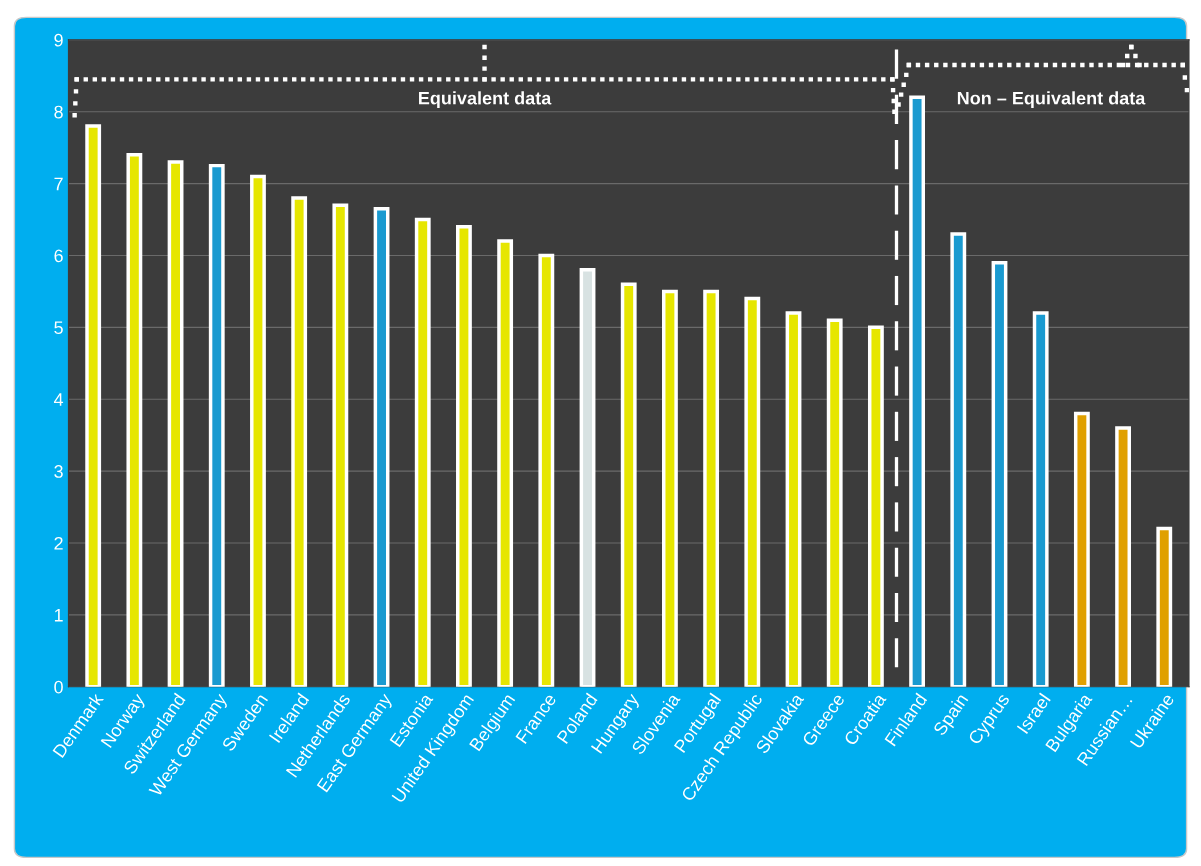 The image size is (1201, 866). What do you see at coordinates (58, 40) in the screenshot?
I see `y-tick-label: 9` at bounding box center [58, 40].